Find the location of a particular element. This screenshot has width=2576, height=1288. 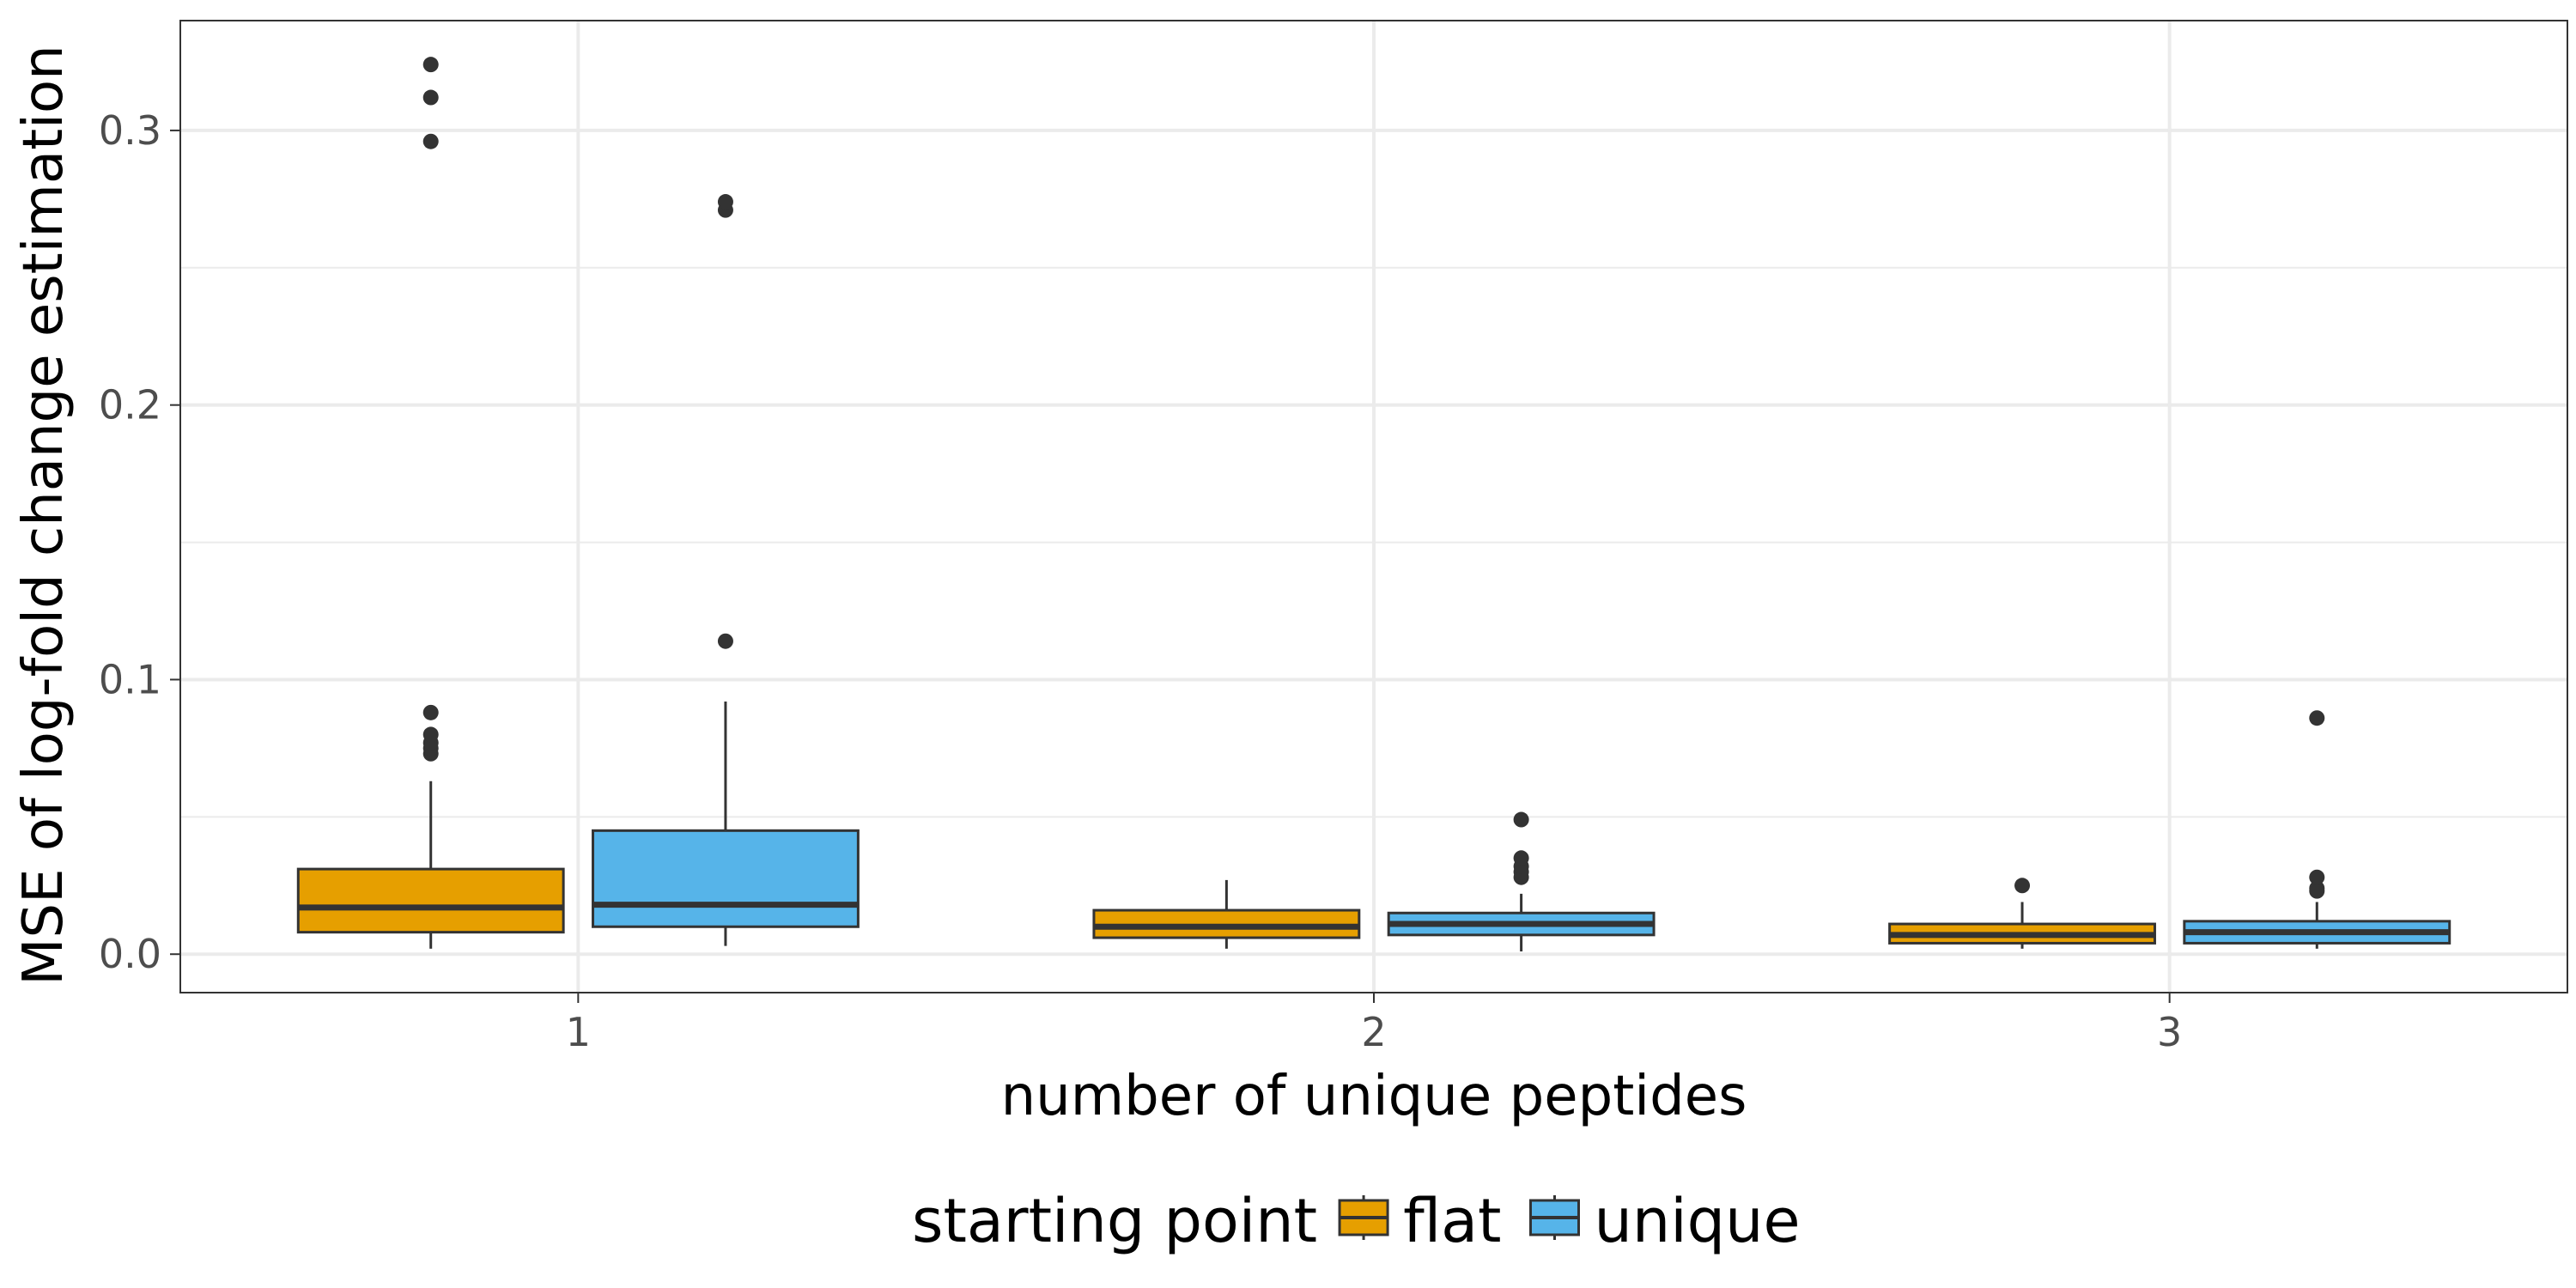

y-tick-label: 0.0 is located at coordinates (130, 954).